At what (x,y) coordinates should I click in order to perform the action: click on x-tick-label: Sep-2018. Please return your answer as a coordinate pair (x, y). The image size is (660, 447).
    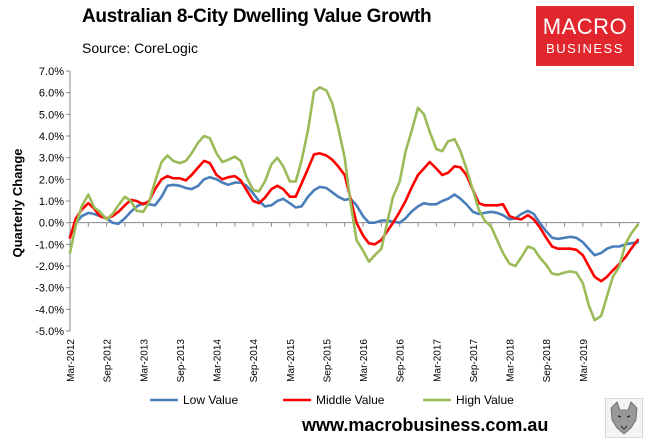
    Looking at the image, I should click on (547, 361).